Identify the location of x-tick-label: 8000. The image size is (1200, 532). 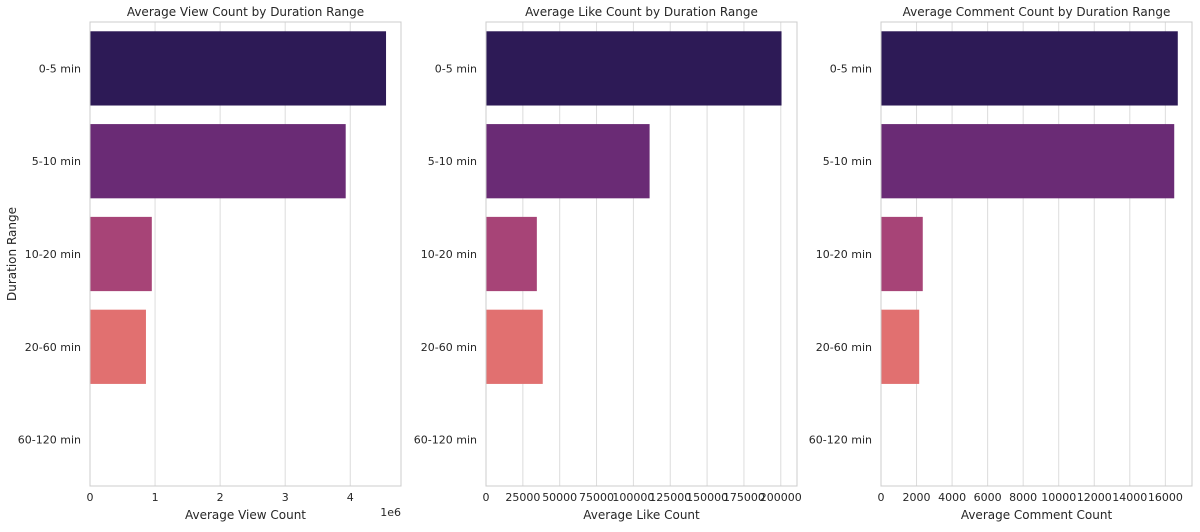
(1023, 497).